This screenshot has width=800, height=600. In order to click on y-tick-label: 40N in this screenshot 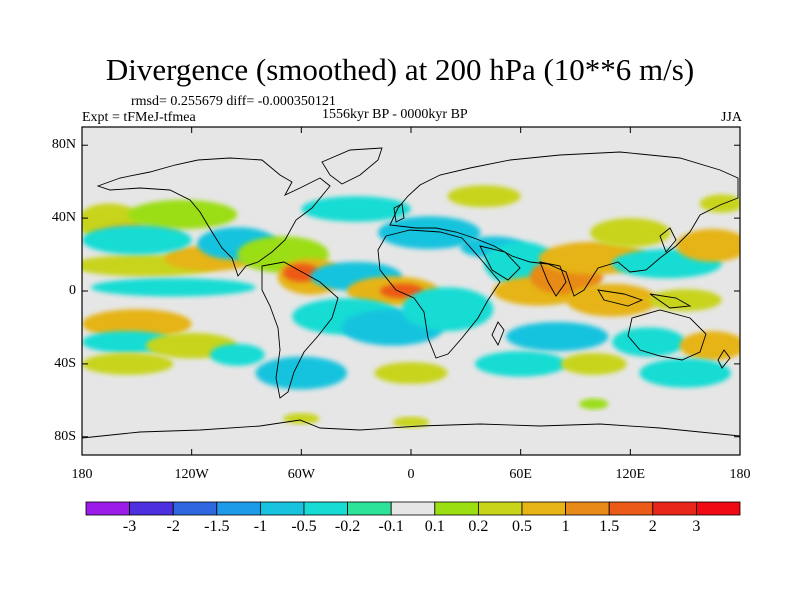, I will do `click(63, 218)`.